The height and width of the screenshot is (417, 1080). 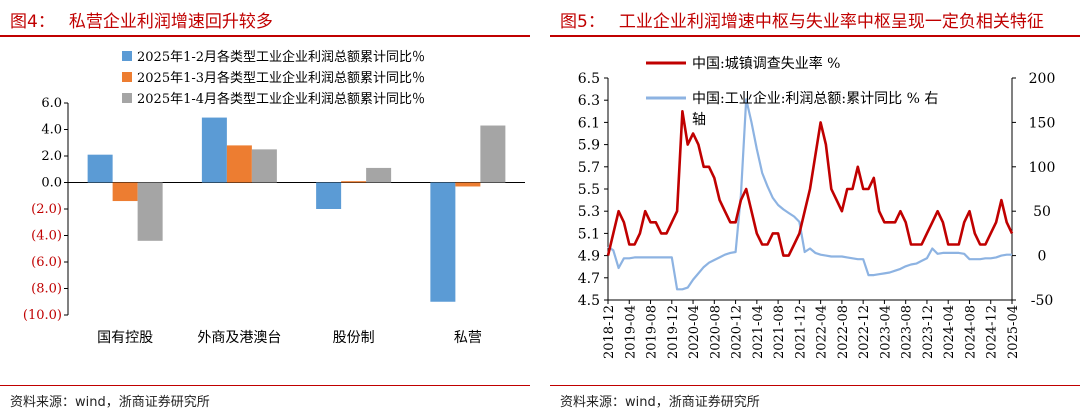 What do you see at coordinates (699, 120) in the screenshot?
I see `legend-profit-label-line-2: 轴` at bounding box center [699, 120].